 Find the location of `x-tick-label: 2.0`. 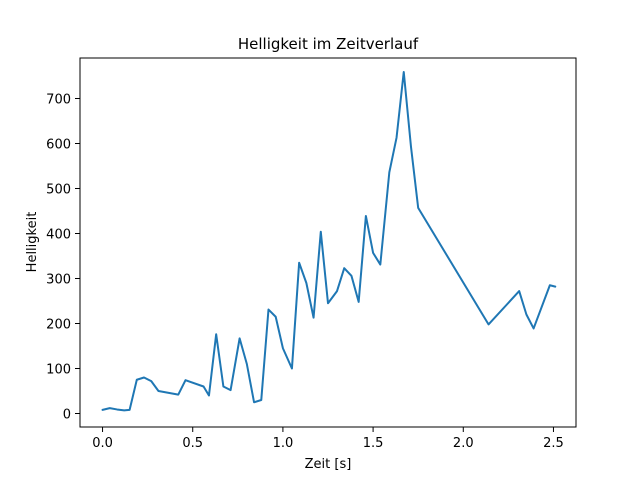

x-tick-label: 2.0 is located at coordinates (463, 443).